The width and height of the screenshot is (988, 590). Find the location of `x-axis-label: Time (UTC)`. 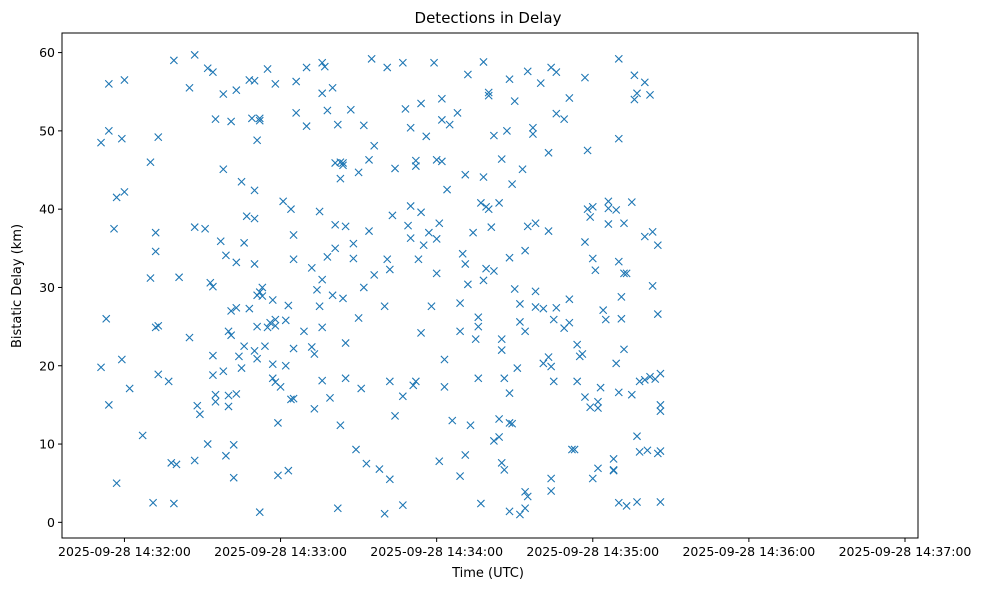

x-axis-label: Time (UTC) is located at coordinates (487, 573).